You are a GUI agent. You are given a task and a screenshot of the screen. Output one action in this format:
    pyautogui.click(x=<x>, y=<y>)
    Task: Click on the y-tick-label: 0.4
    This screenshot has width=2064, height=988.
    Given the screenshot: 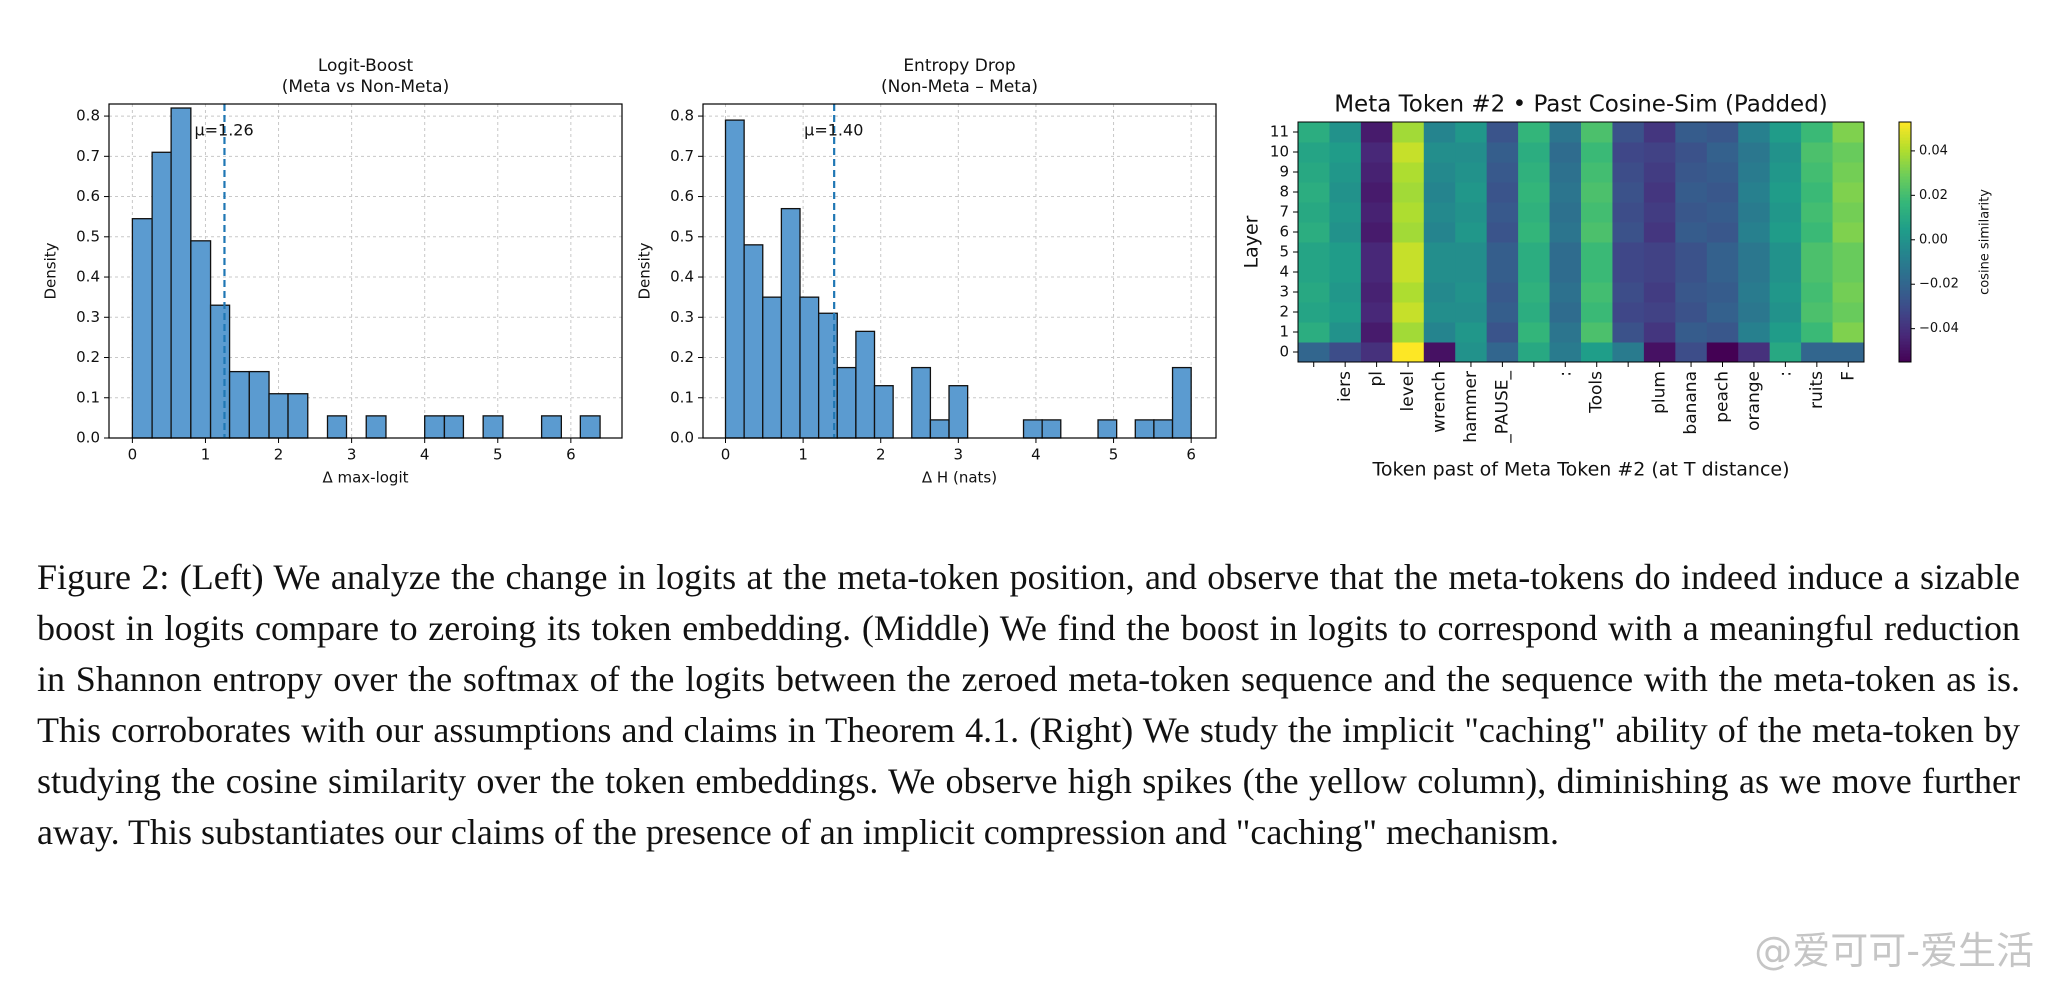 What is the action you would take?
    pyautogui.click(x=88, y=277)
    